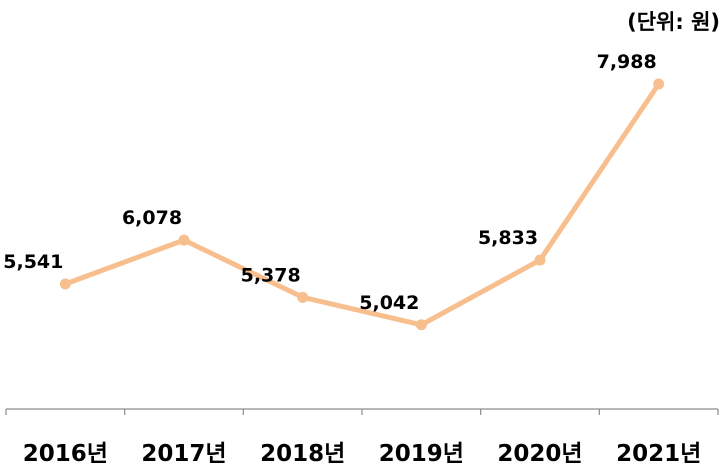  What do you see at coordinates (627, 62) in the screenshot?
I see `data-label: 7,988` at bounding box center [627, 62].